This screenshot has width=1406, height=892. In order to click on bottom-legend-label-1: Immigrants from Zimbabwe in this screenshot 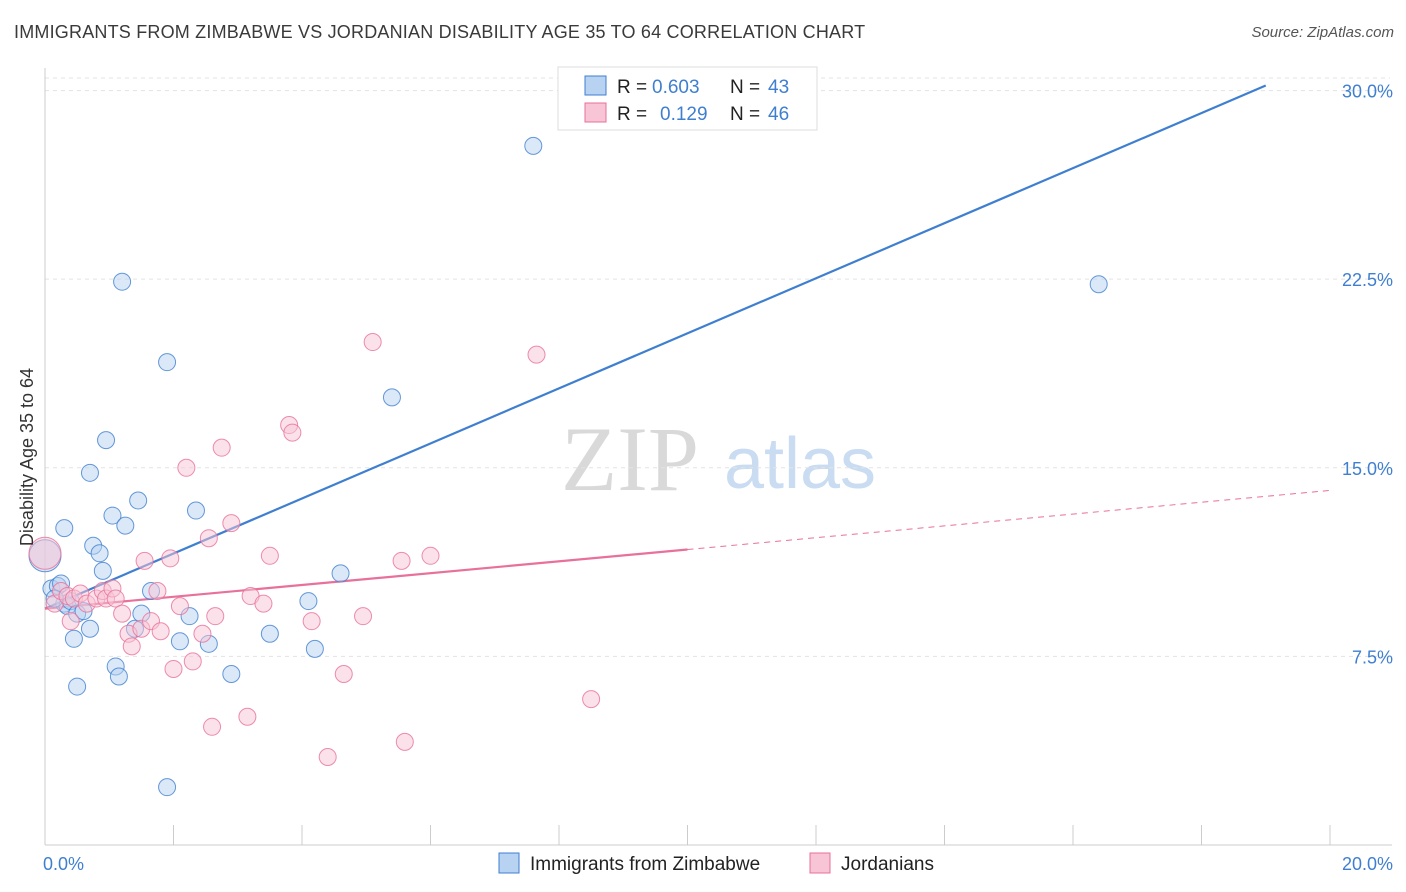, I will do `click(645, 864)`.